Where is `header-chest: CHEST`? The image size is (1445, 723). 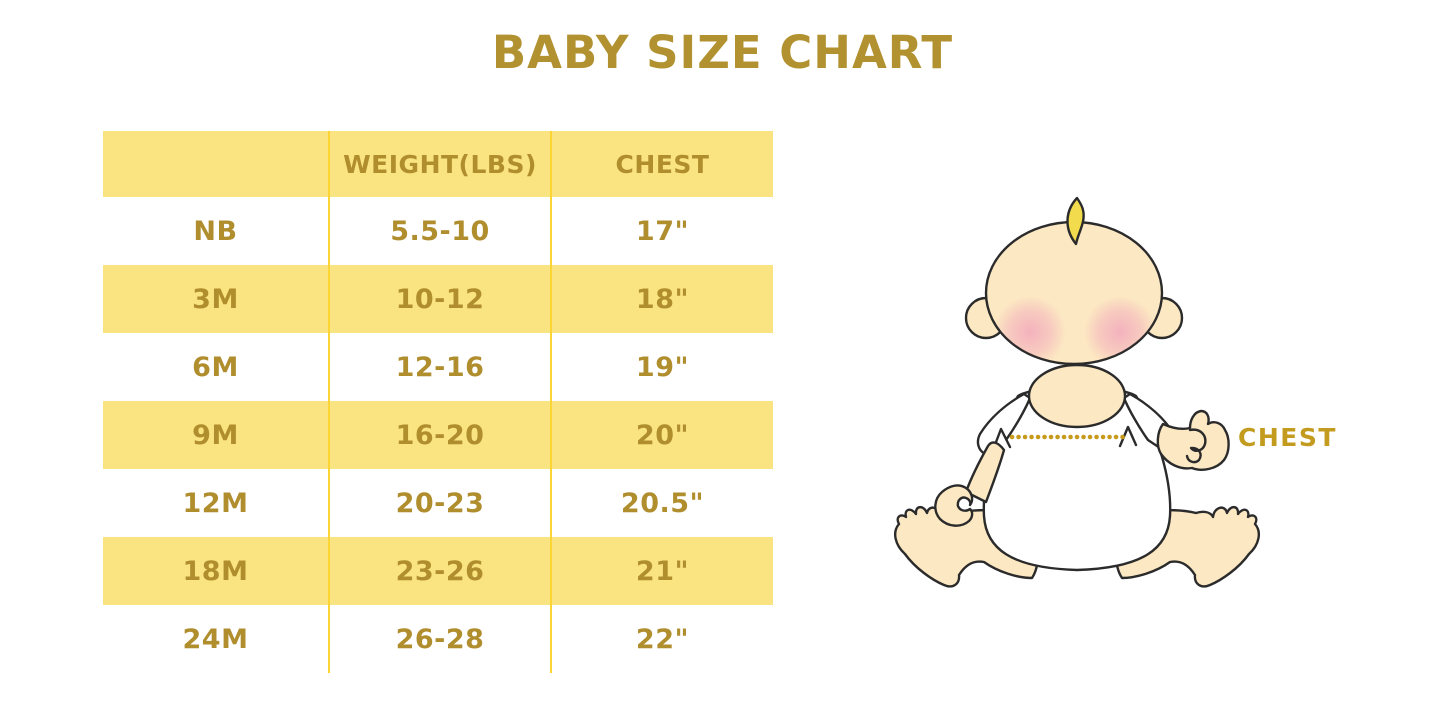
header-chest: CHEST is located at coordinates (661, 164).